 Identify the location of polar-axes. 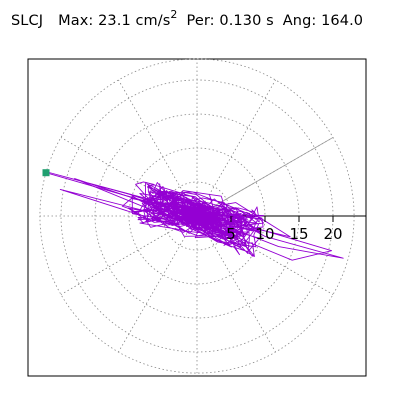
(281, 177).